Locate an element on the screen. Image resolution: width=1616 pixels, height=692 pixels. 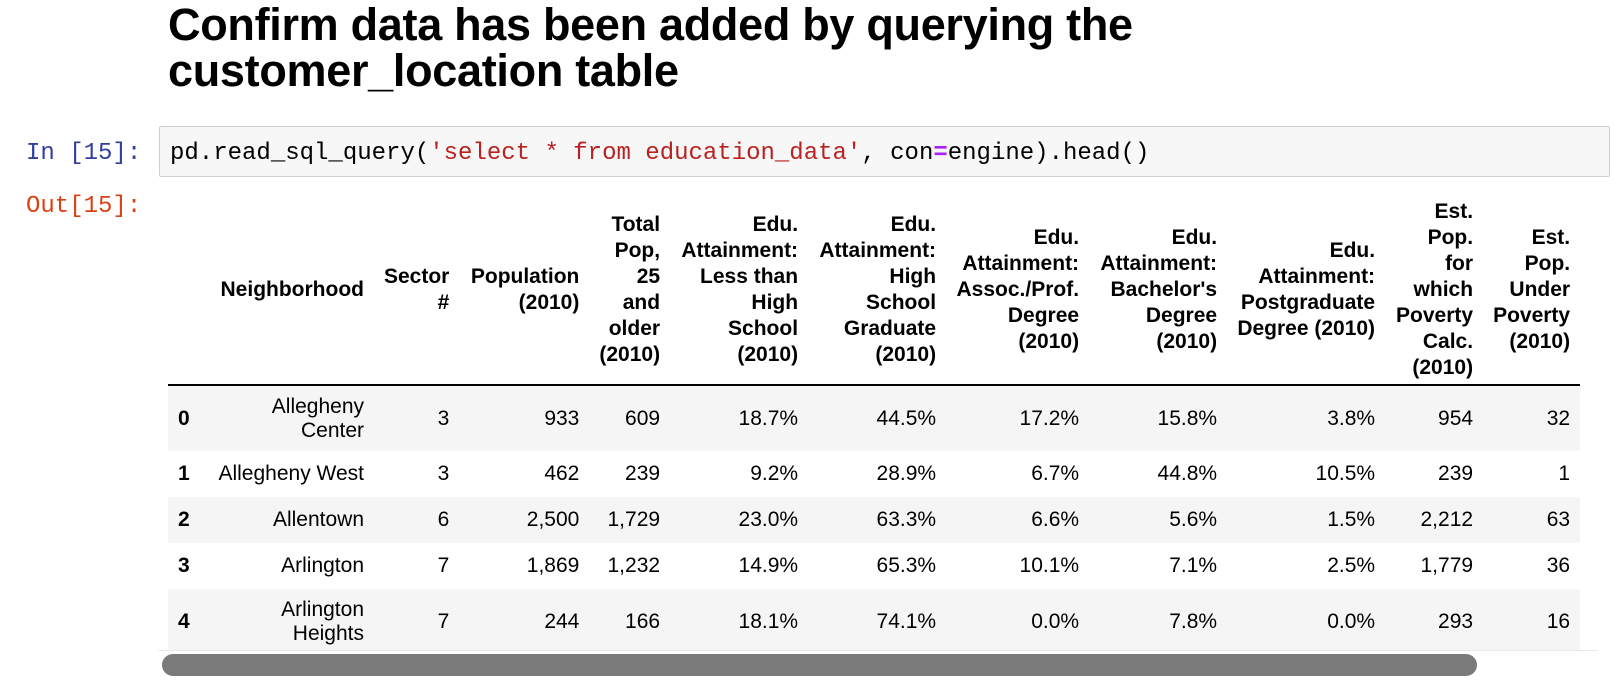
table-cell: 166 is located at coordinates (643, 621).